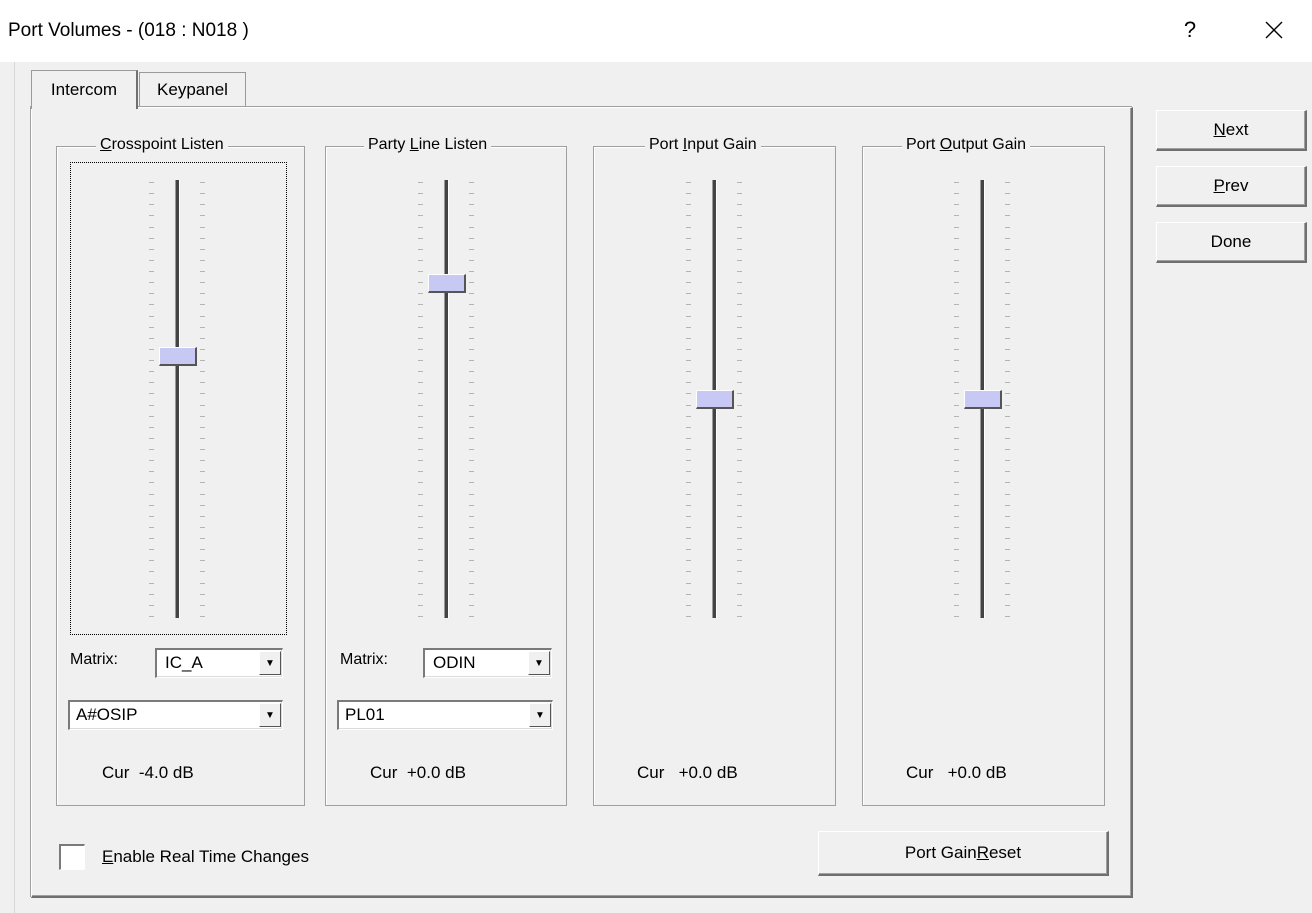  What do you see at coordinates (84, 89) in the screenshot?
I see `tab-intercom: Intercom` at bounding box center [84, 89].